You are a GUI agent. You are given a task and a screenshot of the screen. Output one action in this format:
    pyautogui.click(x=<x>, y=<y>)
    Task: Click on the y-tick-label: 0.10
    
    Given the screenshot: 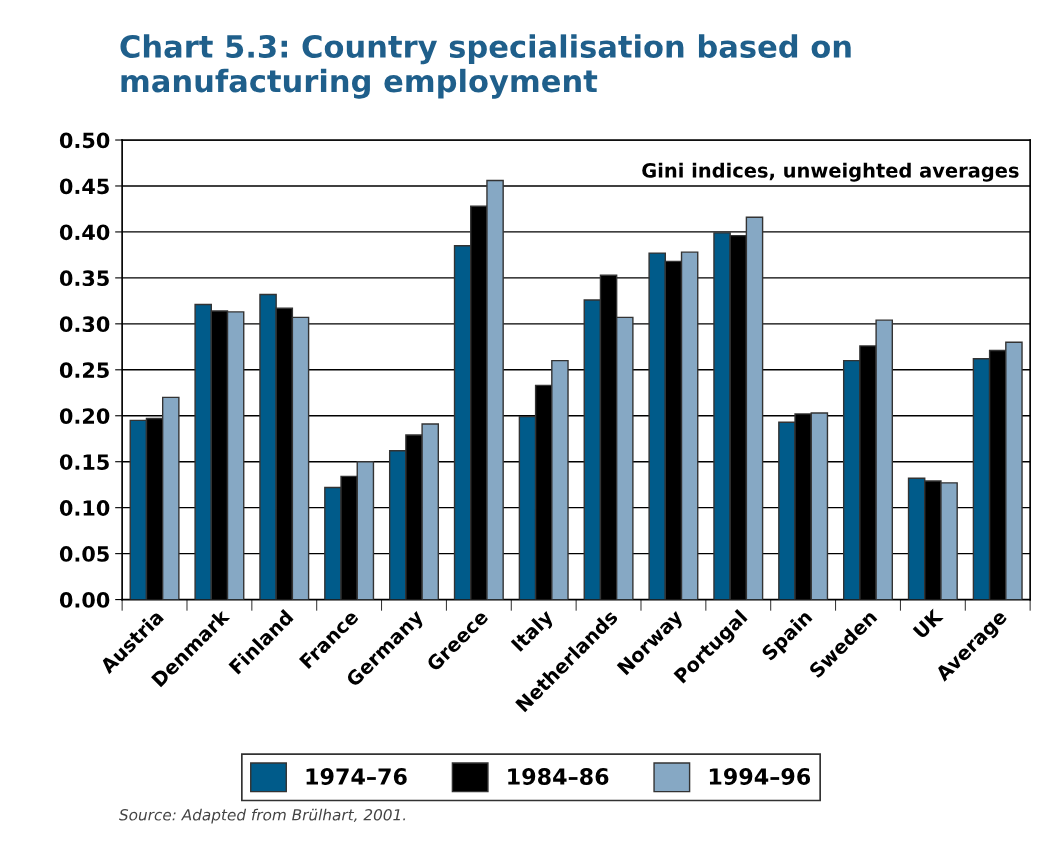 What is the action you would take?
    pyautogui.click(x=84, y=508)
    